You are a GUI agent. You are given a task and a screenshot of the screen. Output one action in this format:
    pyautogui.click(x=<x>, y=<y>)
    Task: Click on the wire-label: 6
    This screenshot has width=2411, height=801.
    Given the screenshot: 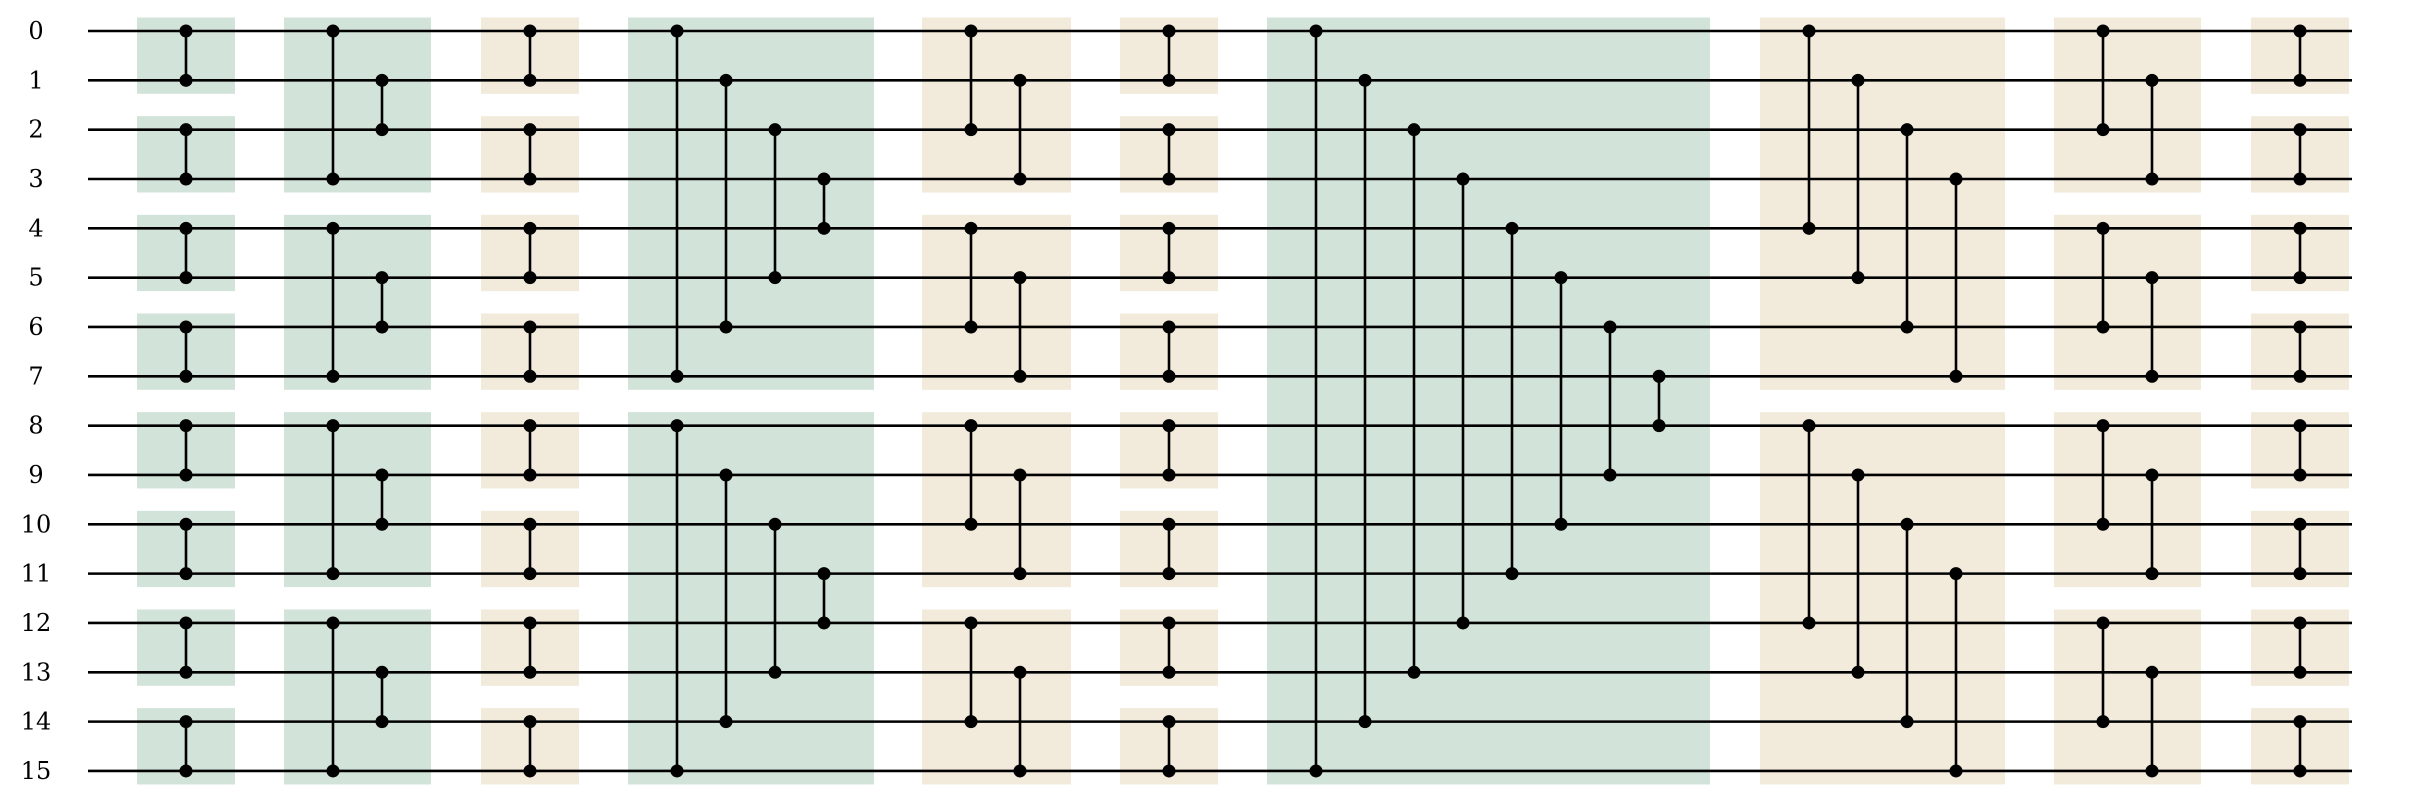 What is the action you would take?
    pyautogui.click(x=35, y=327)
    